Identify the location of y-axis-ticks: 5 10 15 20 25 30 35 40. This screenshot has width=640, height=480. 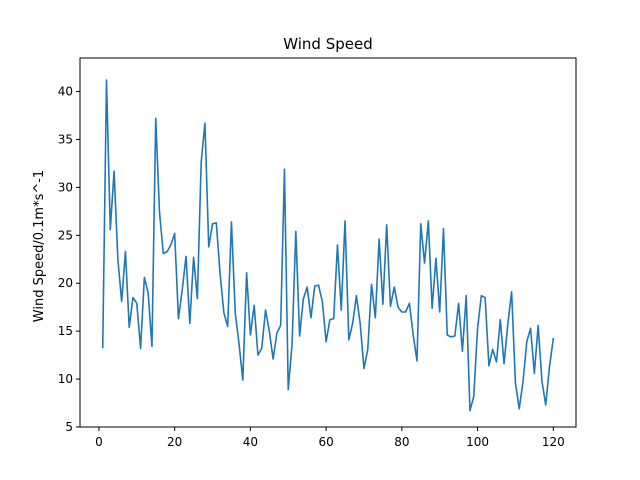
(69, 259).